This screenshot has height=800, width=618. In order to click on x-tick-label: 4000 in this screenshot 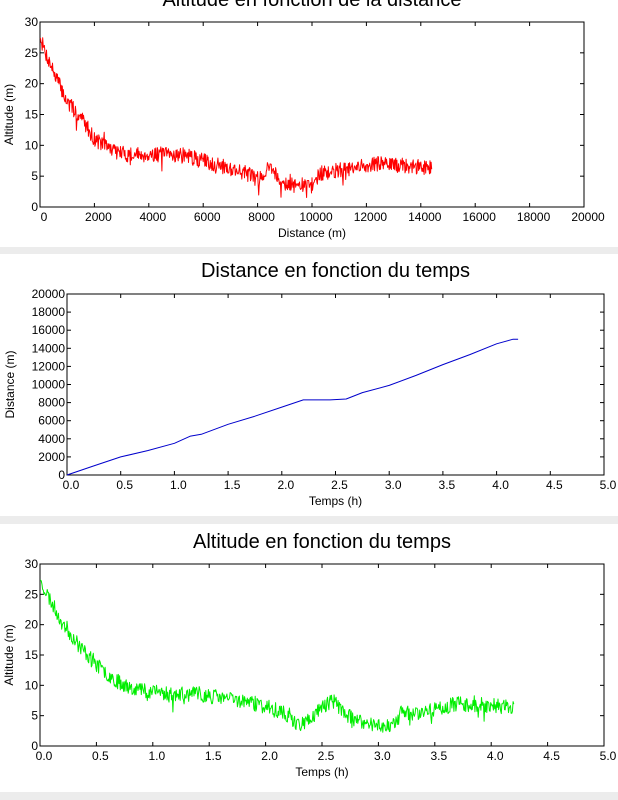, I will do `click(152, 217)`.